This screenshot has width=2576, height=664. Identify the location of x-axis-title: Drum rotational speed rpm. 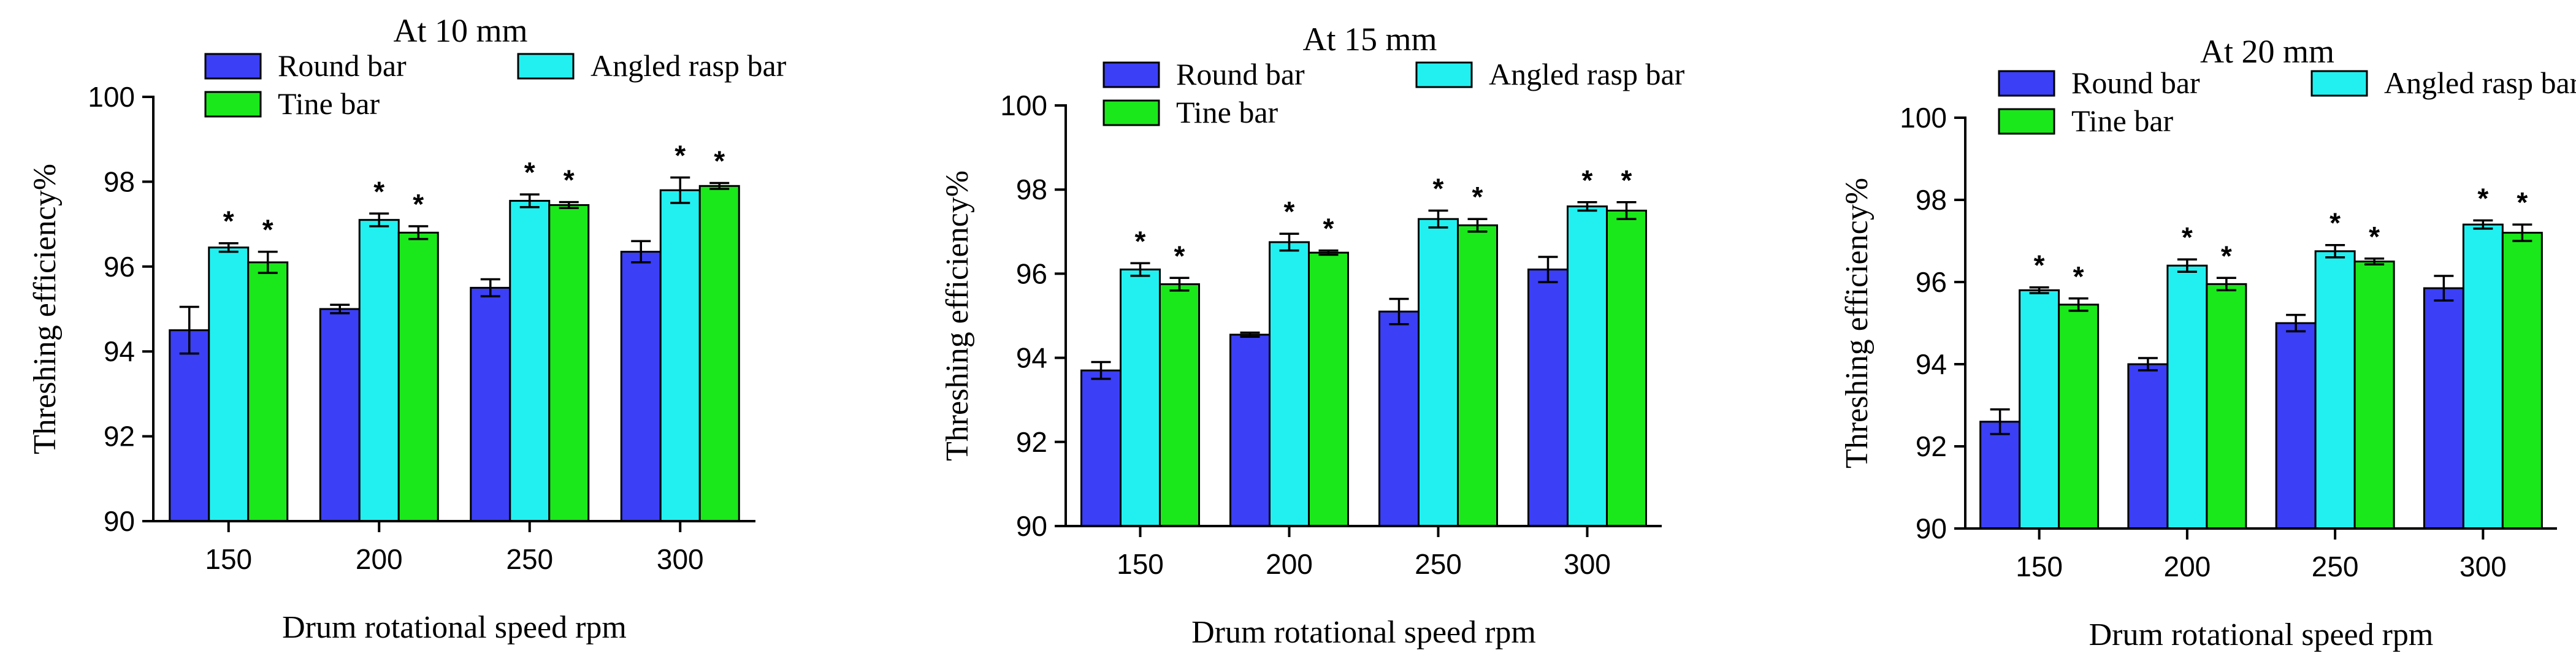
(454, 627).